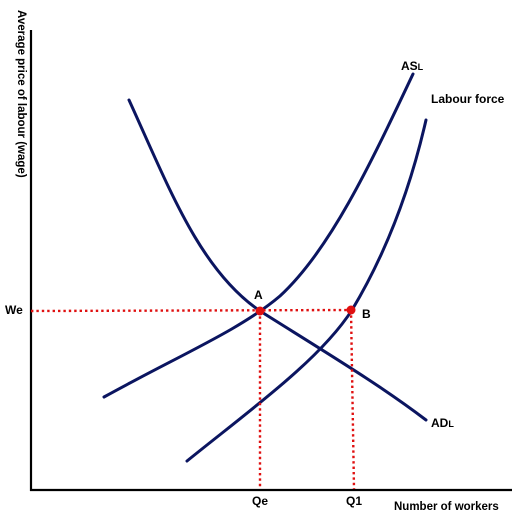 The width and height of the screenshot is (520, 525). I want to click on q1-guide-line, so click(352, 399).